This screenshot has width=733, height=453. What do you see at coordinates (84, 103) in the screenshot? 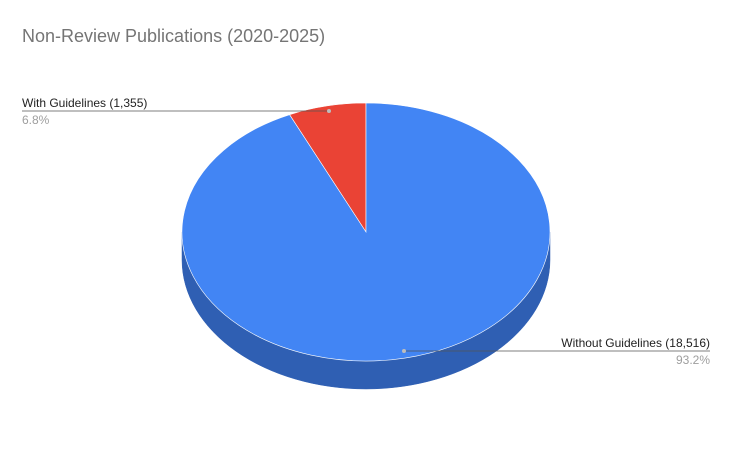
I see `slice-label: With Guidelines (1,355)` at bounding box center [84, 103].